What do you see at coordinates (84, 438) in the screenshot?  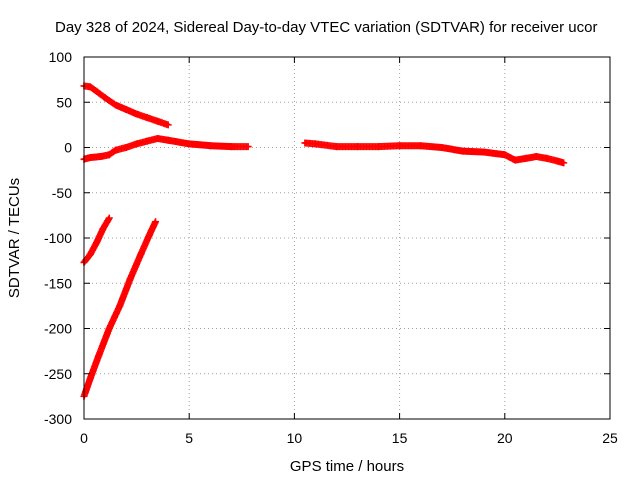 I see `x-tick-label: 0` at bounding box center [84, 438].